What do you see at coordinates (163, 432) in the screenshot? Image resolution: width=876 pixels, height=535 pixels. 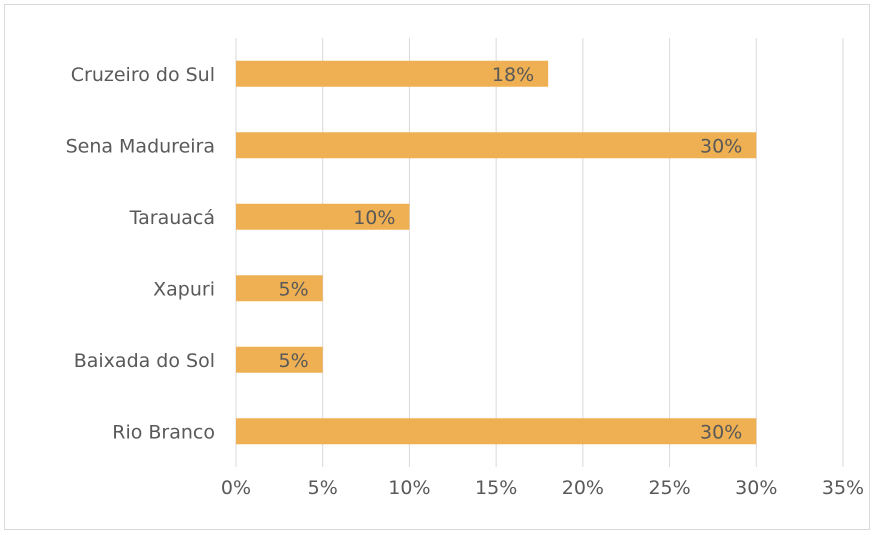 I see `category-label: Rio Branco` at bounding box center [163, 432].